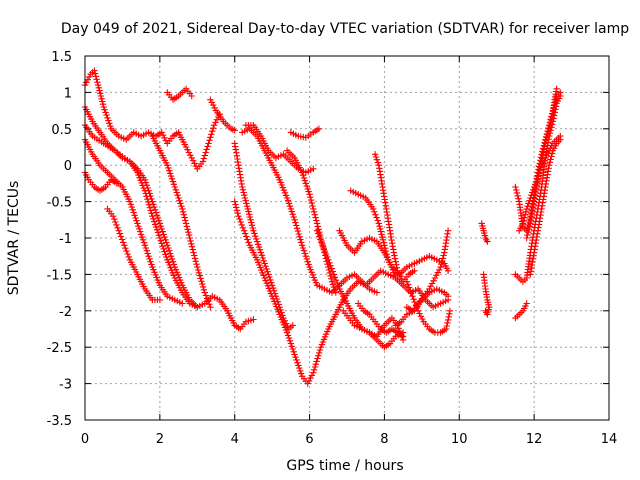  Describe the element at coordinates (235, 439) in the screenshot. I see `x-tick-label: 4` at that location.